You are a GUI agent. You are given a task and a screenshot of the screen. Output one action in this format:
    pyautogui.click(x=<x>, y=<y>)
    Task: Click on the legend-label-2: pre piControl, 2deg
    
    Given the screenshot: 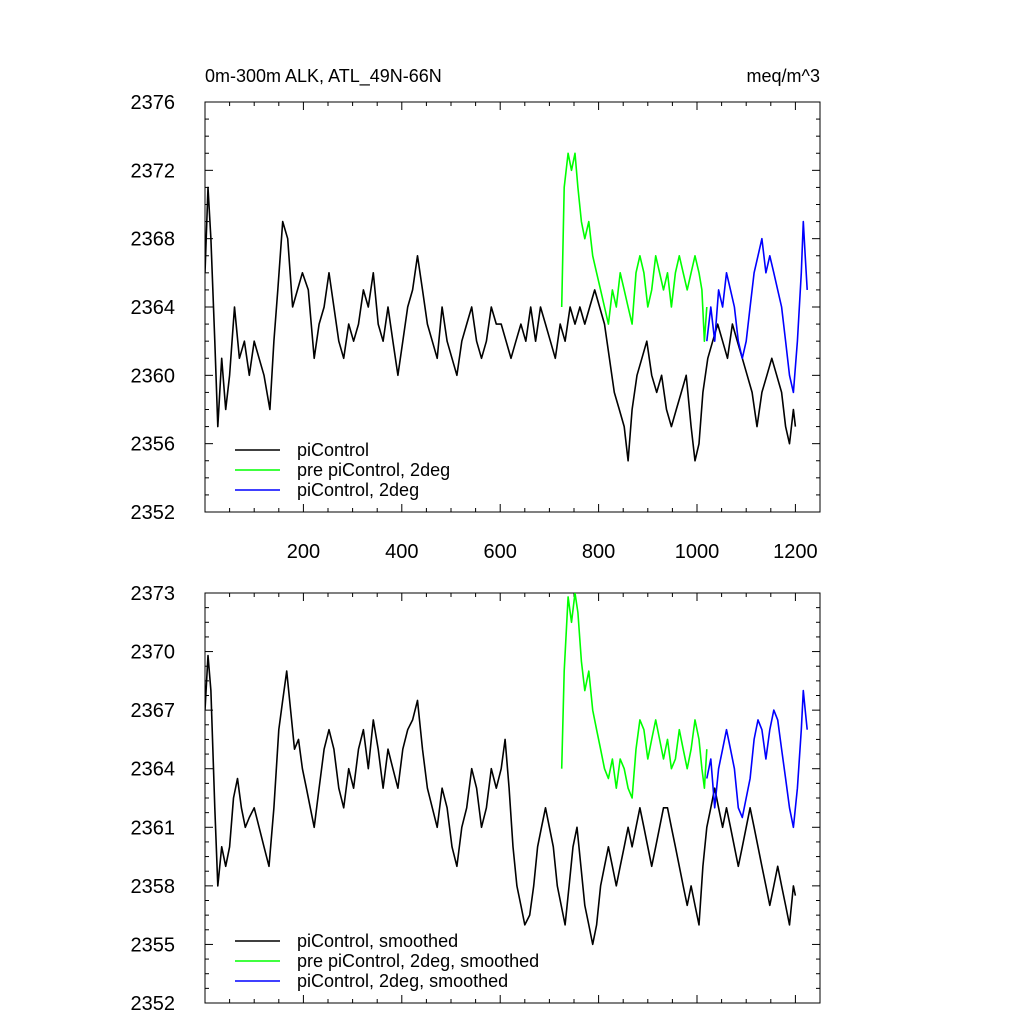 What is the action you would take?
    pyautogui.click(x=373, y=470)
    